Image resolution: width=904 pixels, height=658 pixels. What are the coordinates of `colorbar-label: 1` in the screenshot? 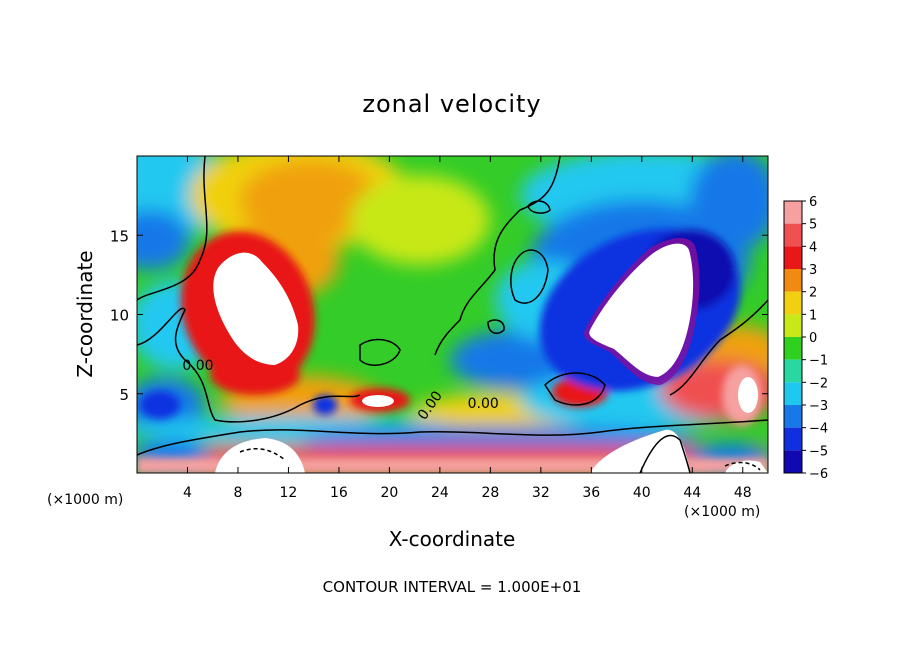 It's located at (813, 315).